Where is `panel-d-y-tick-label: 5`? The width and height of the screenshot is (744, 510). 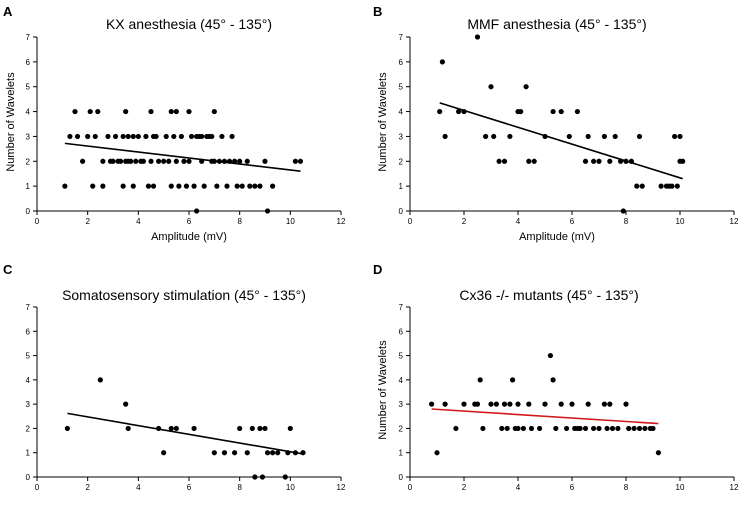 panel-d-y-tick-label: 5 is located at coordinates (401, 356).